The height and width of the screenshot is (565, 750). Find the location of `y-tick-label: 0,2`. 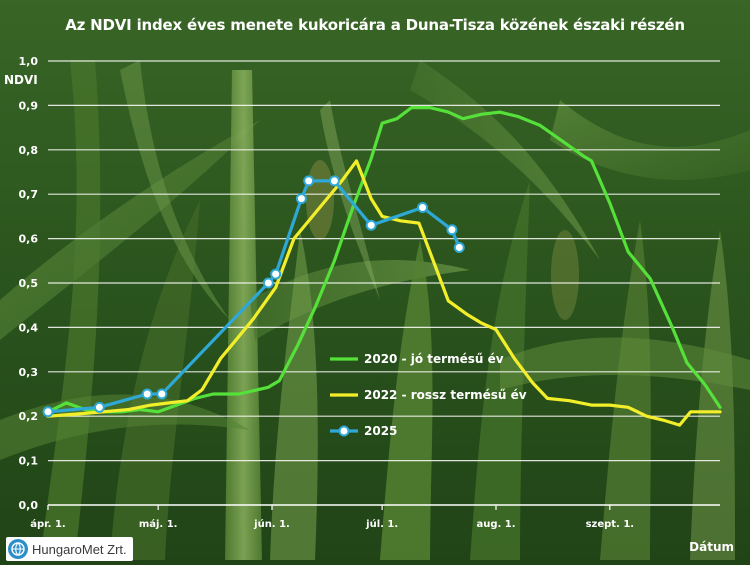

y-tick-label: 0,2 is located at coordinates (29, 416).